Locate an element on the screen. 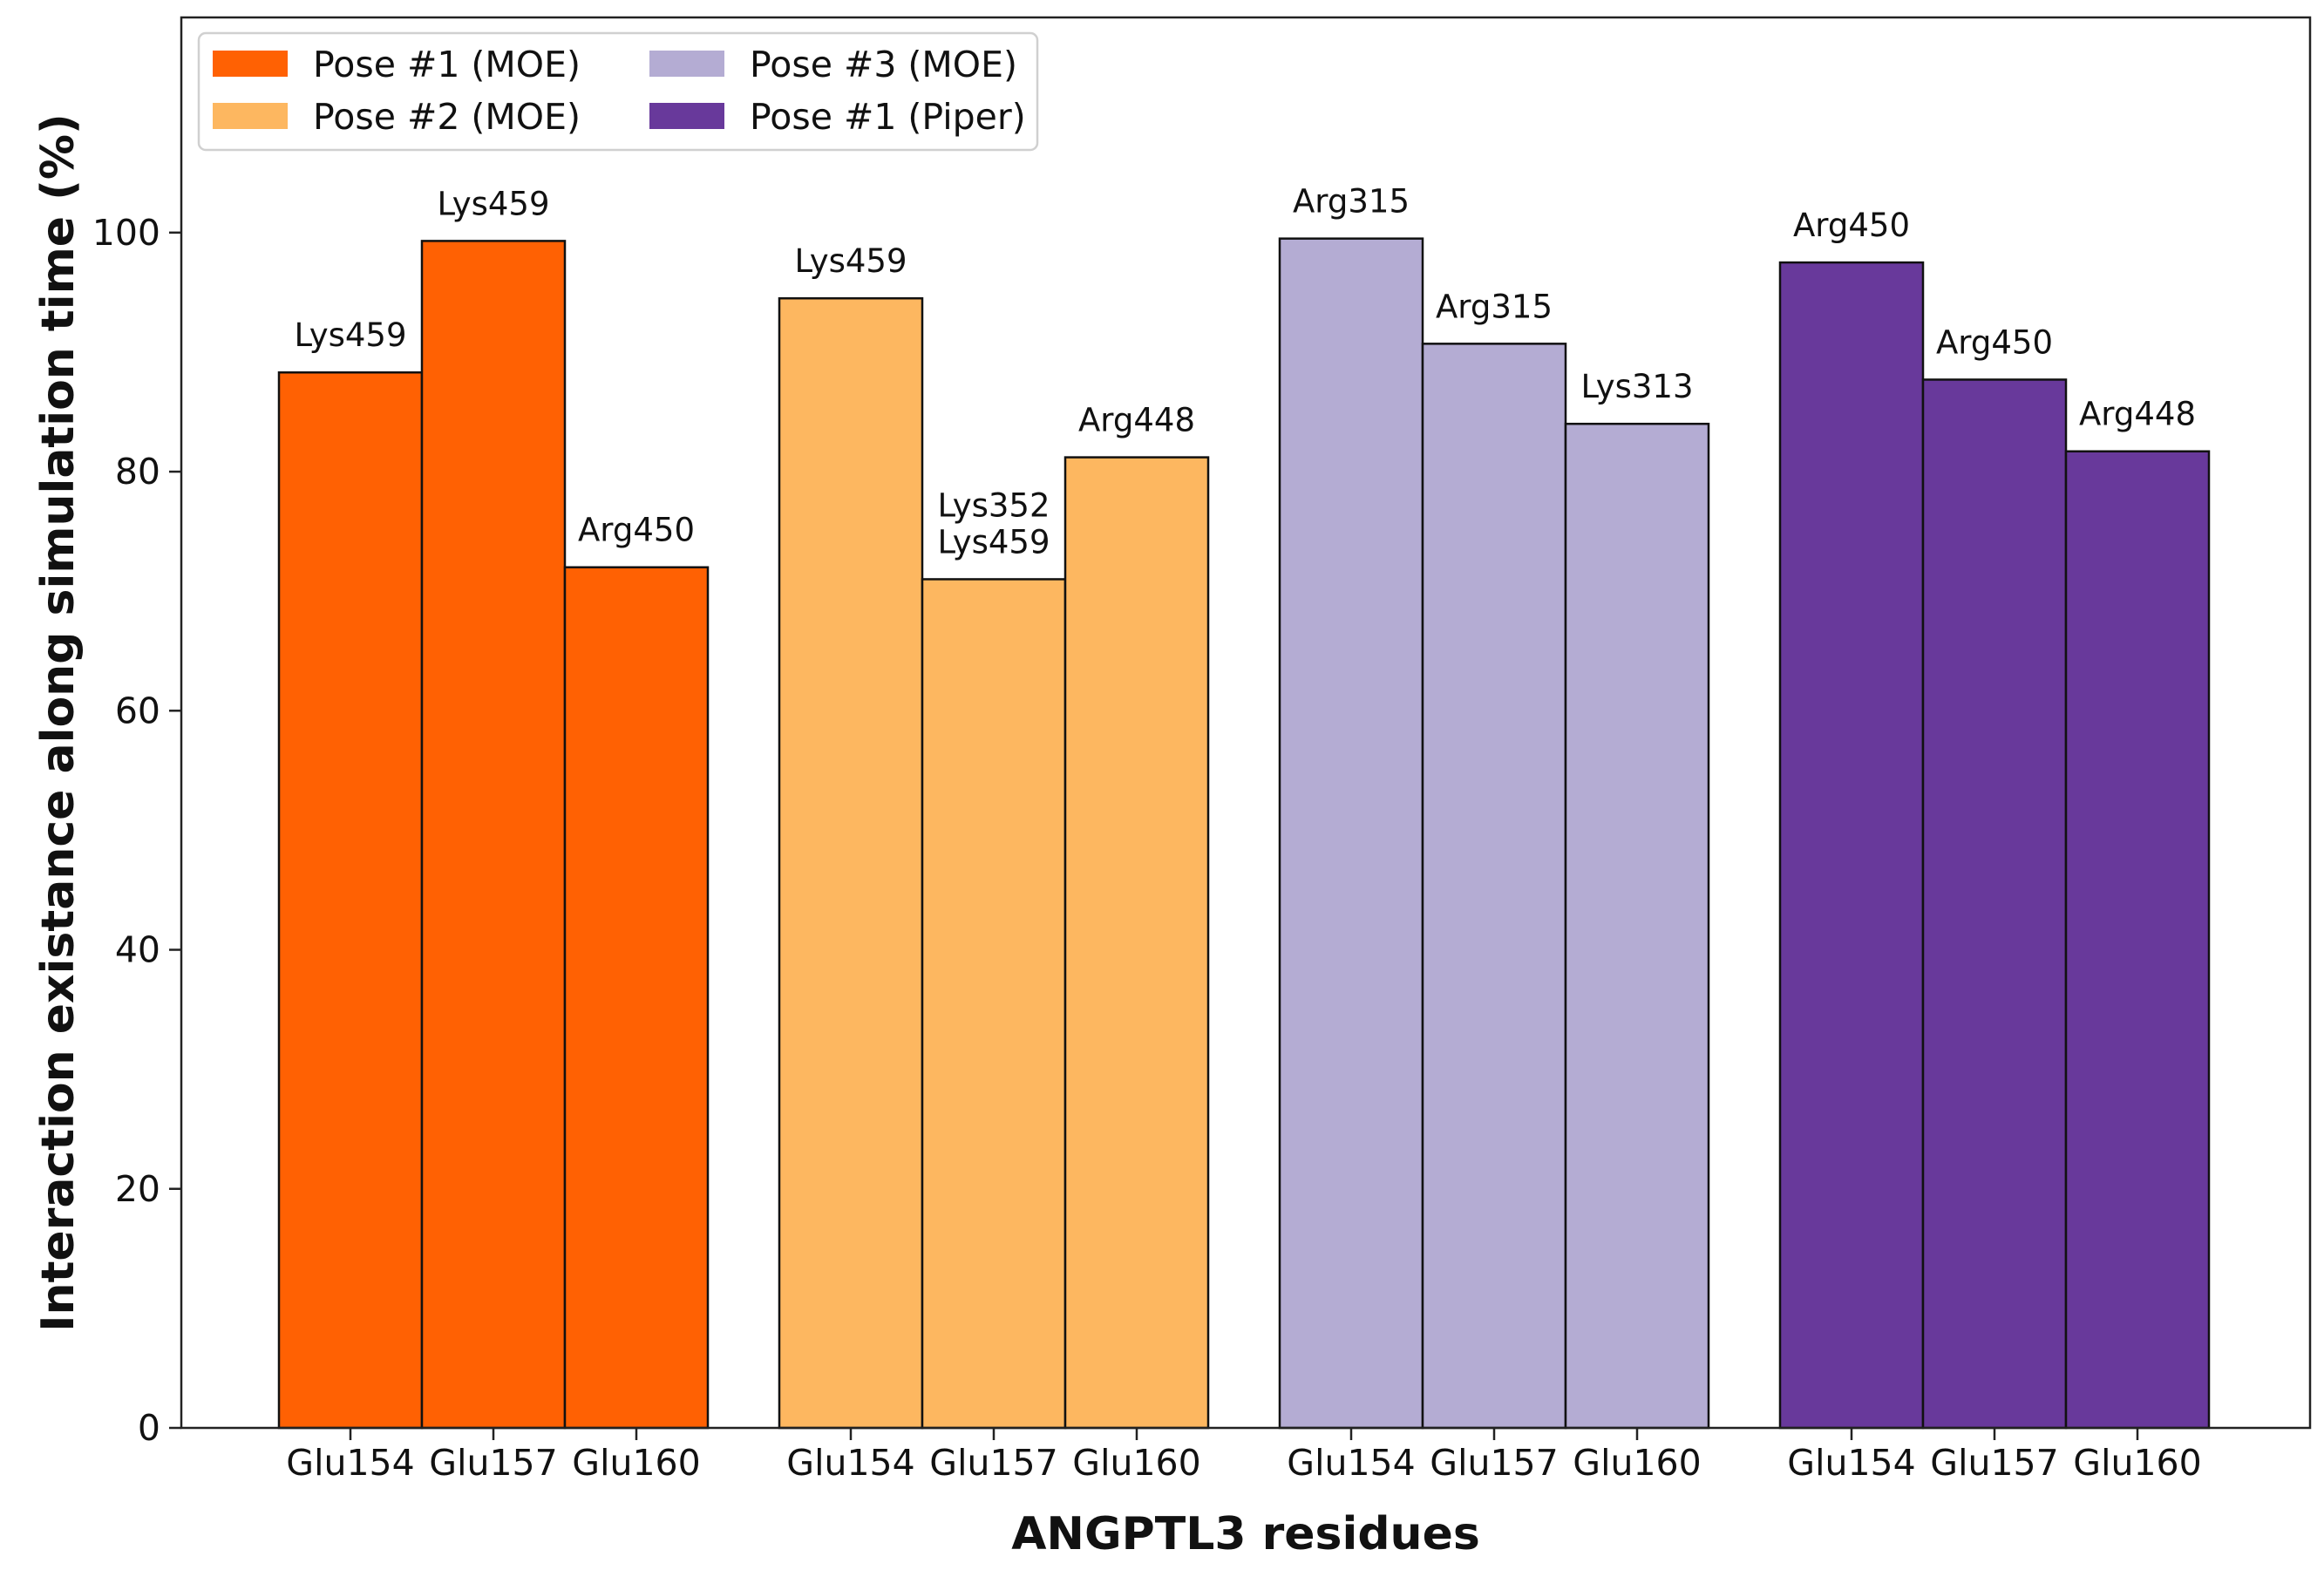 Image resolution: width=2324 pixels, height=1570 pixels. bar-data-label: Lys352 is located at coordinates (993, 505).